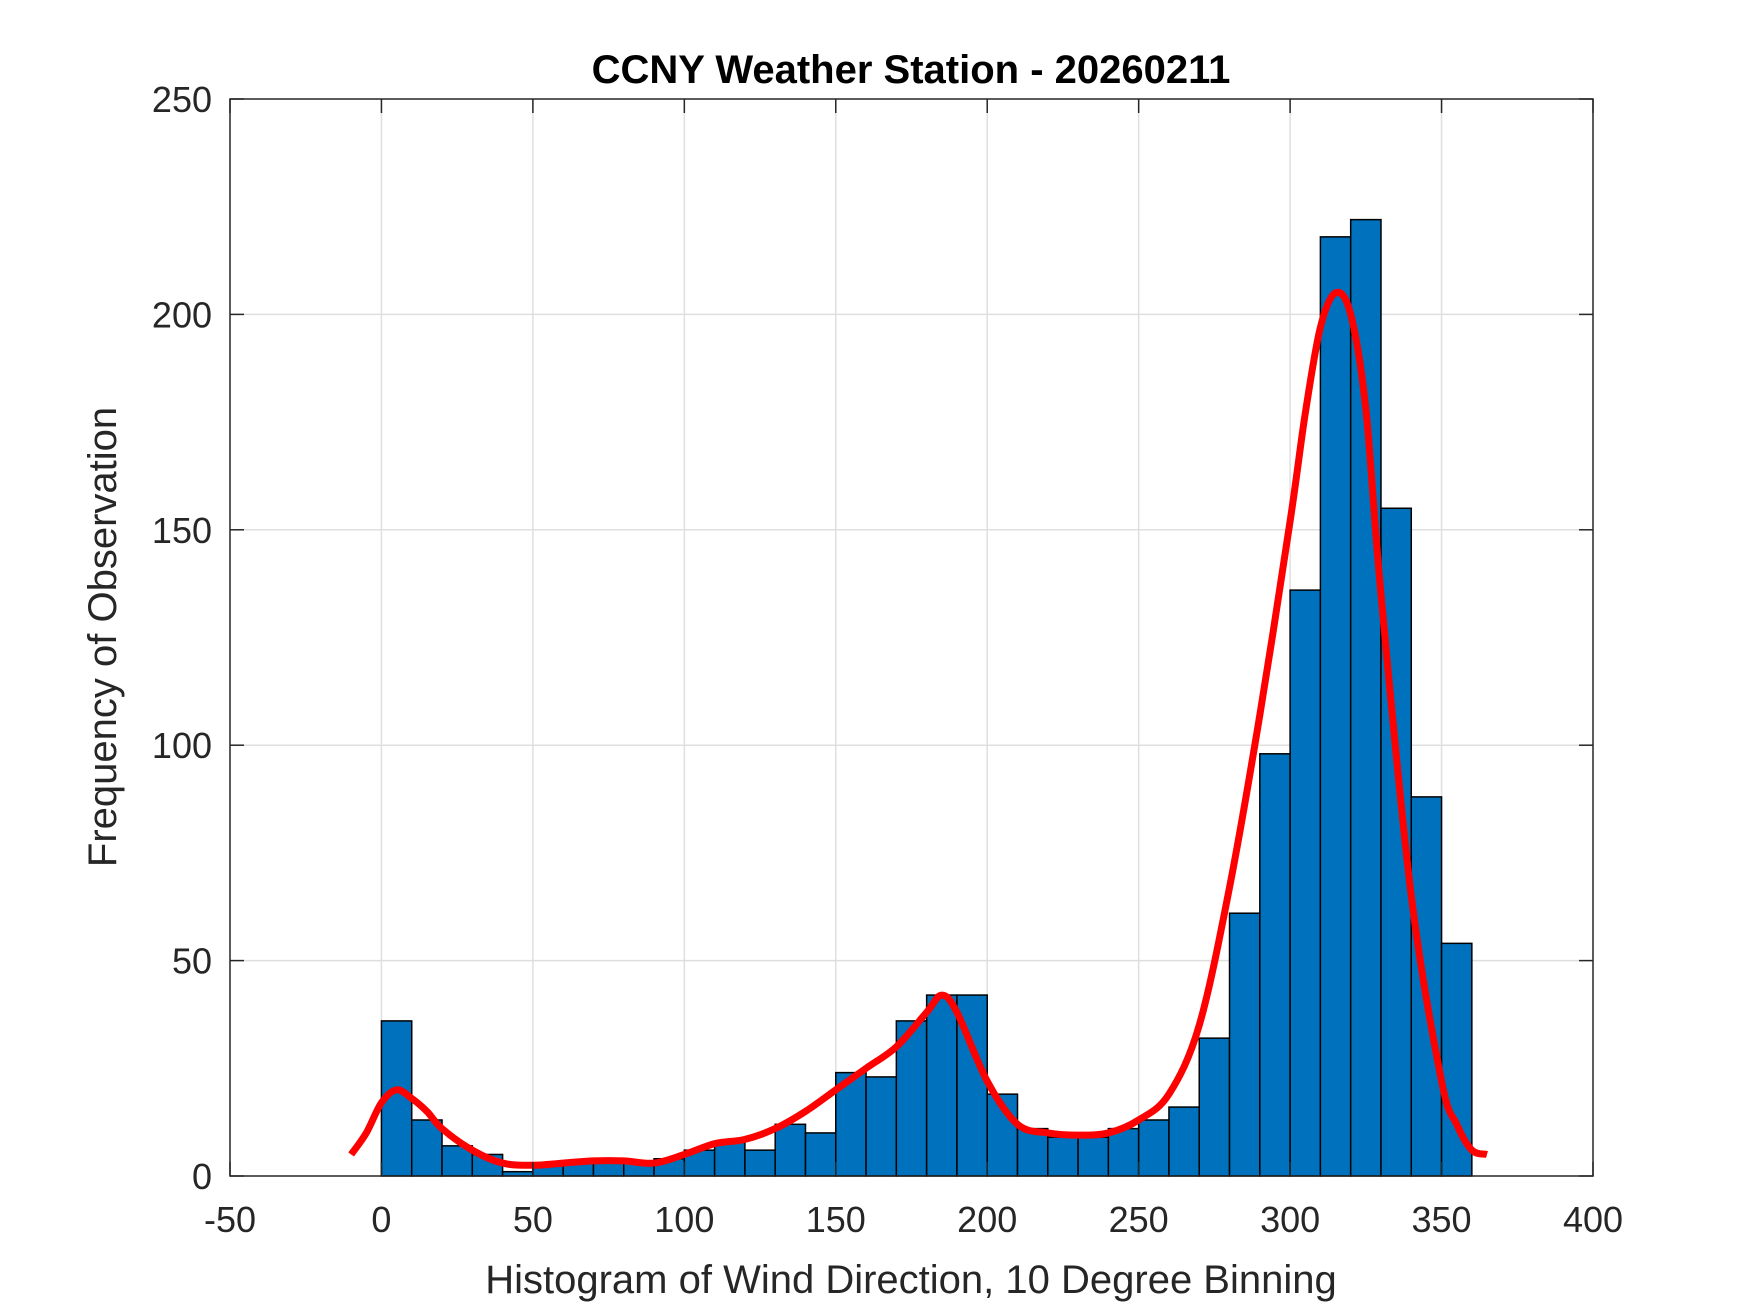 The width and height of the screenshot is (1750, 1313). What do you see at coordinates (911, 70) in the screenshot?
I see `chart-title: CCNY Weather Station - 20260211` at bounding box center [911, 70].